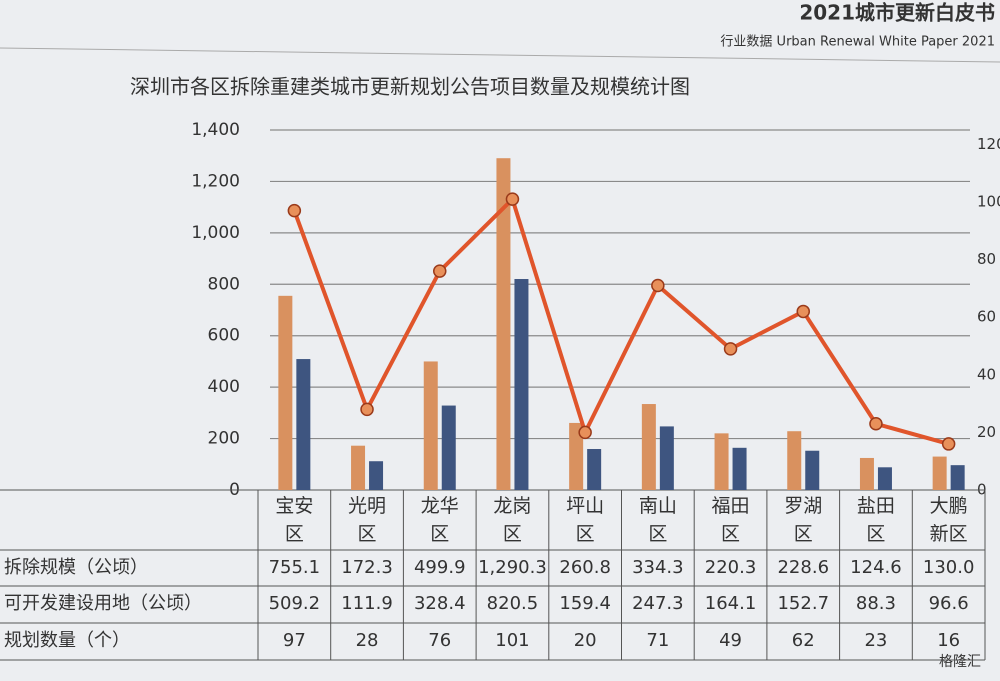  What do you see at coordinates (512, 520) in the screenshot?
I see `x-tick-label: 龙岗区` at bounding box center [512, 520].